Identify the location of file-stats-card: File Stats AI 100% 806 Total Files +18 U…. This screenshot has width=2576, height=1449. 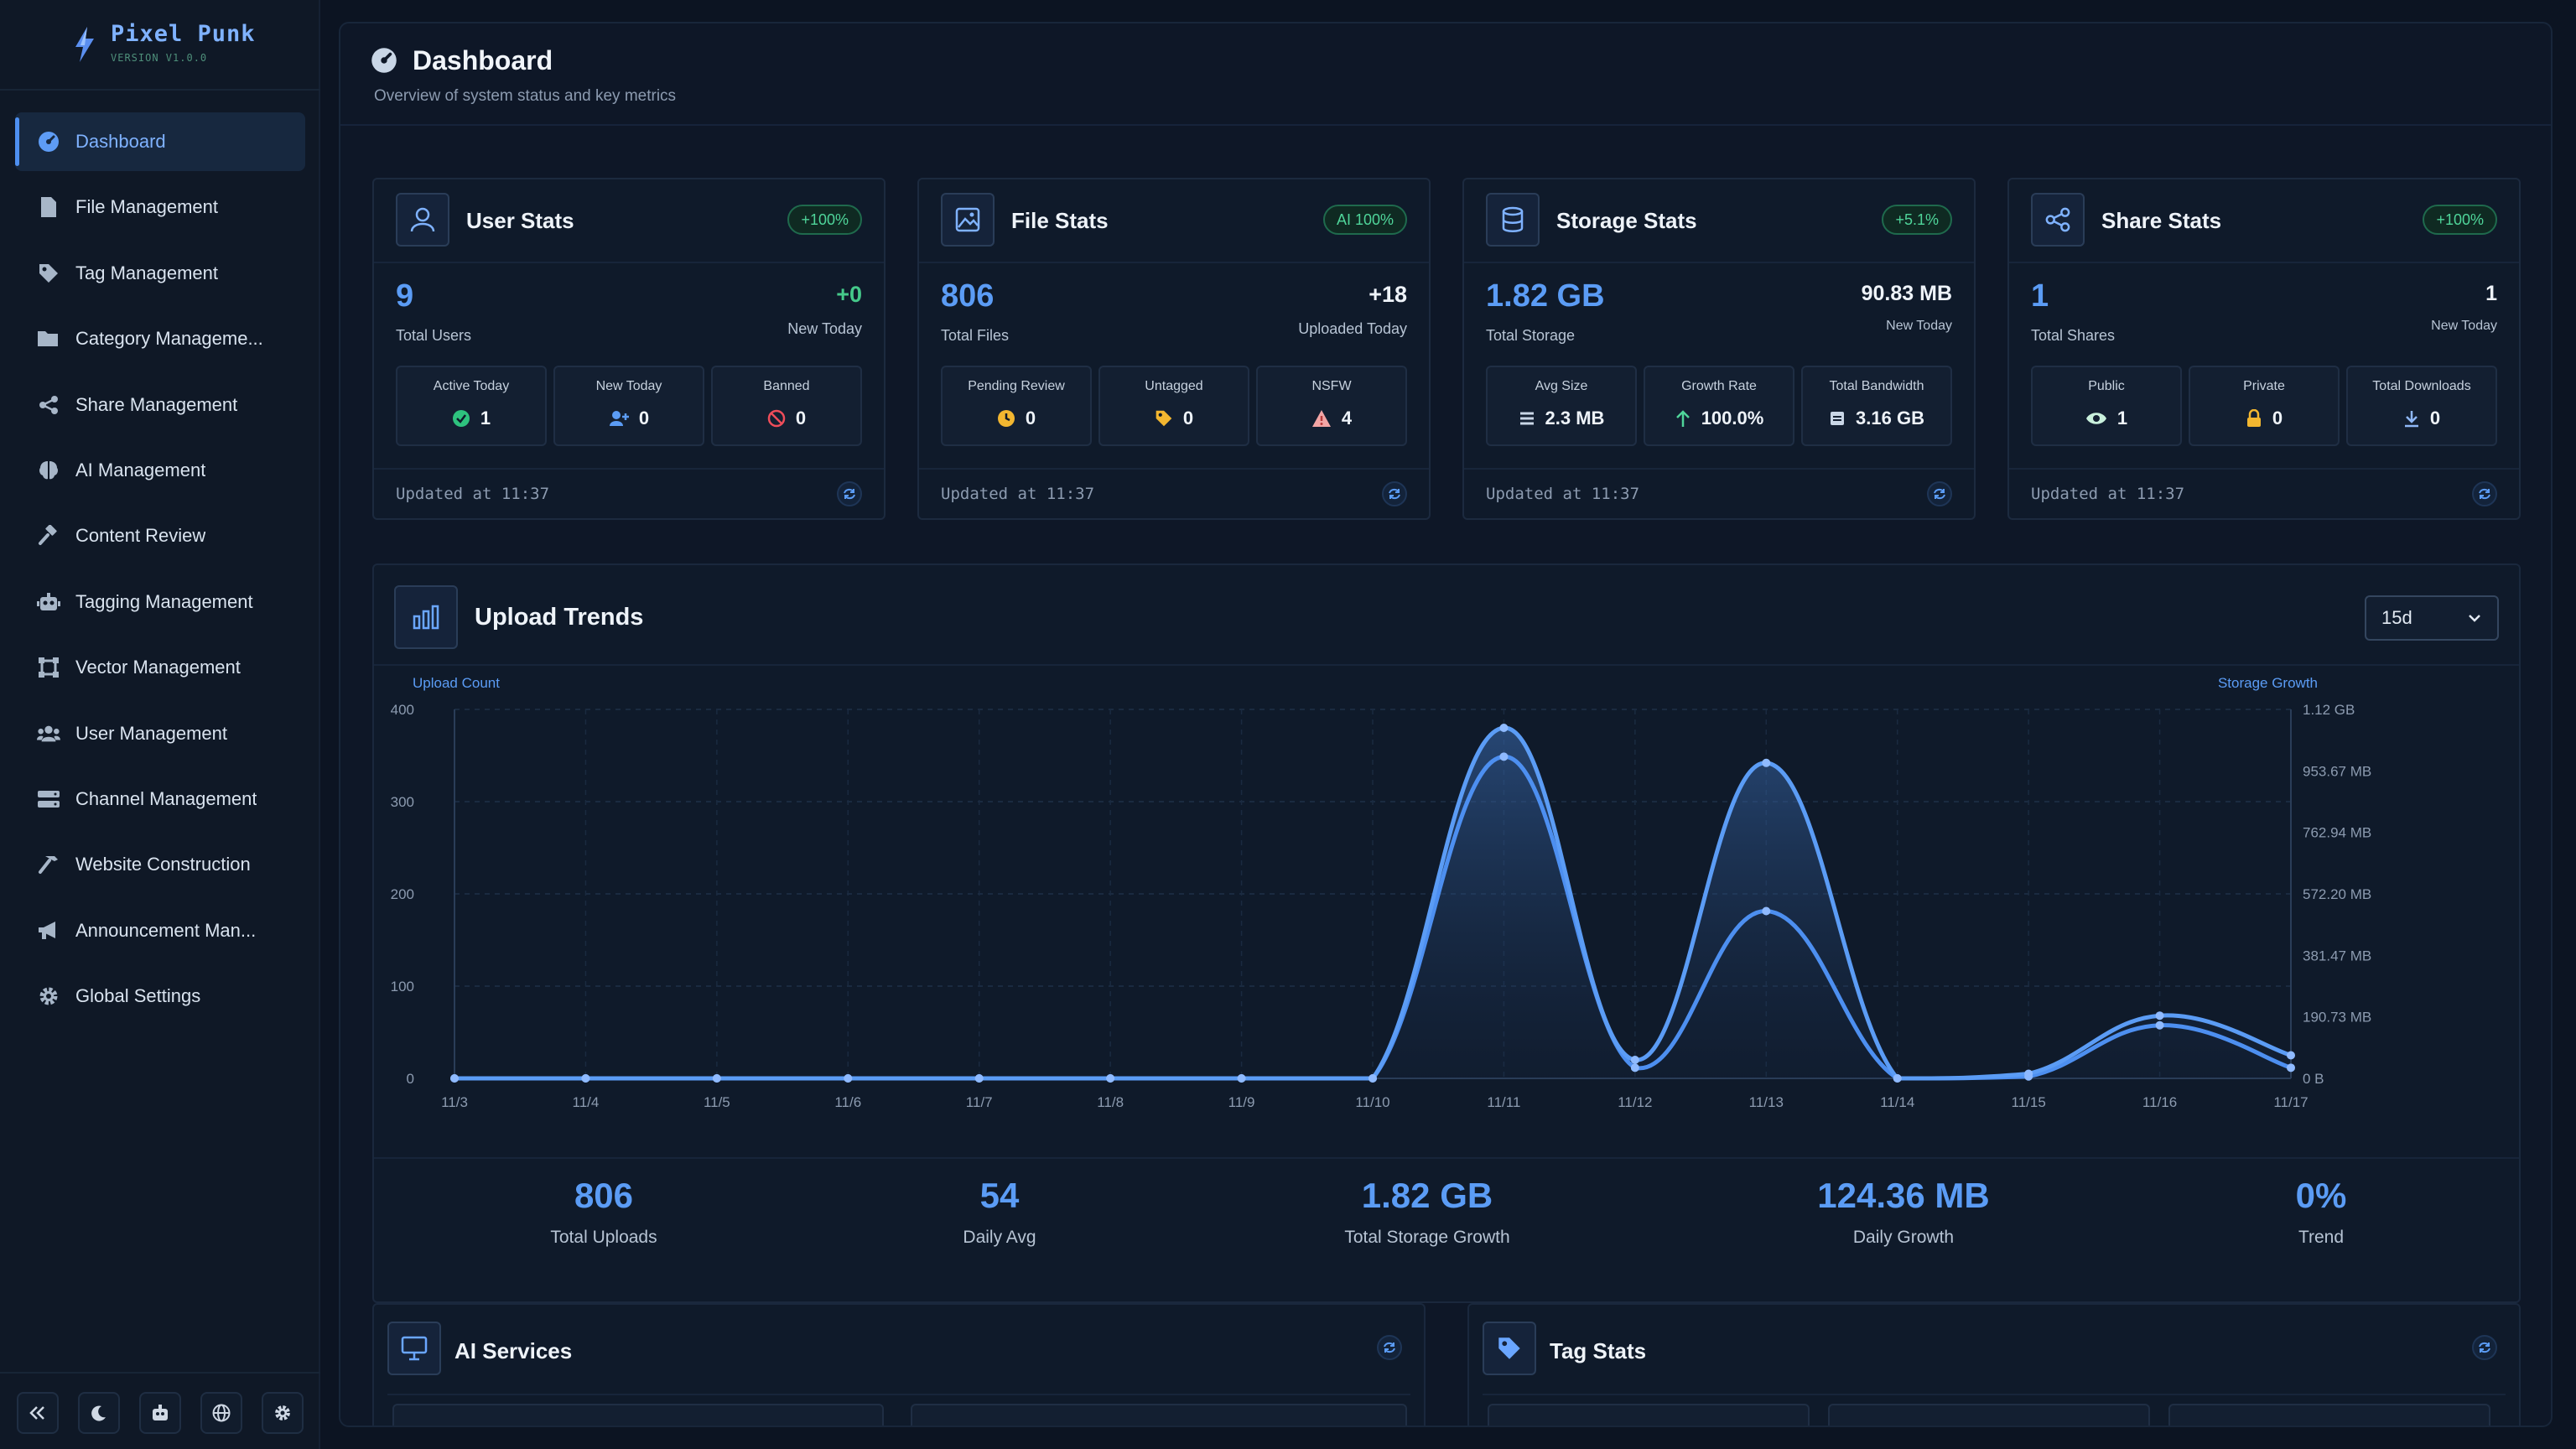
(1174, 349).